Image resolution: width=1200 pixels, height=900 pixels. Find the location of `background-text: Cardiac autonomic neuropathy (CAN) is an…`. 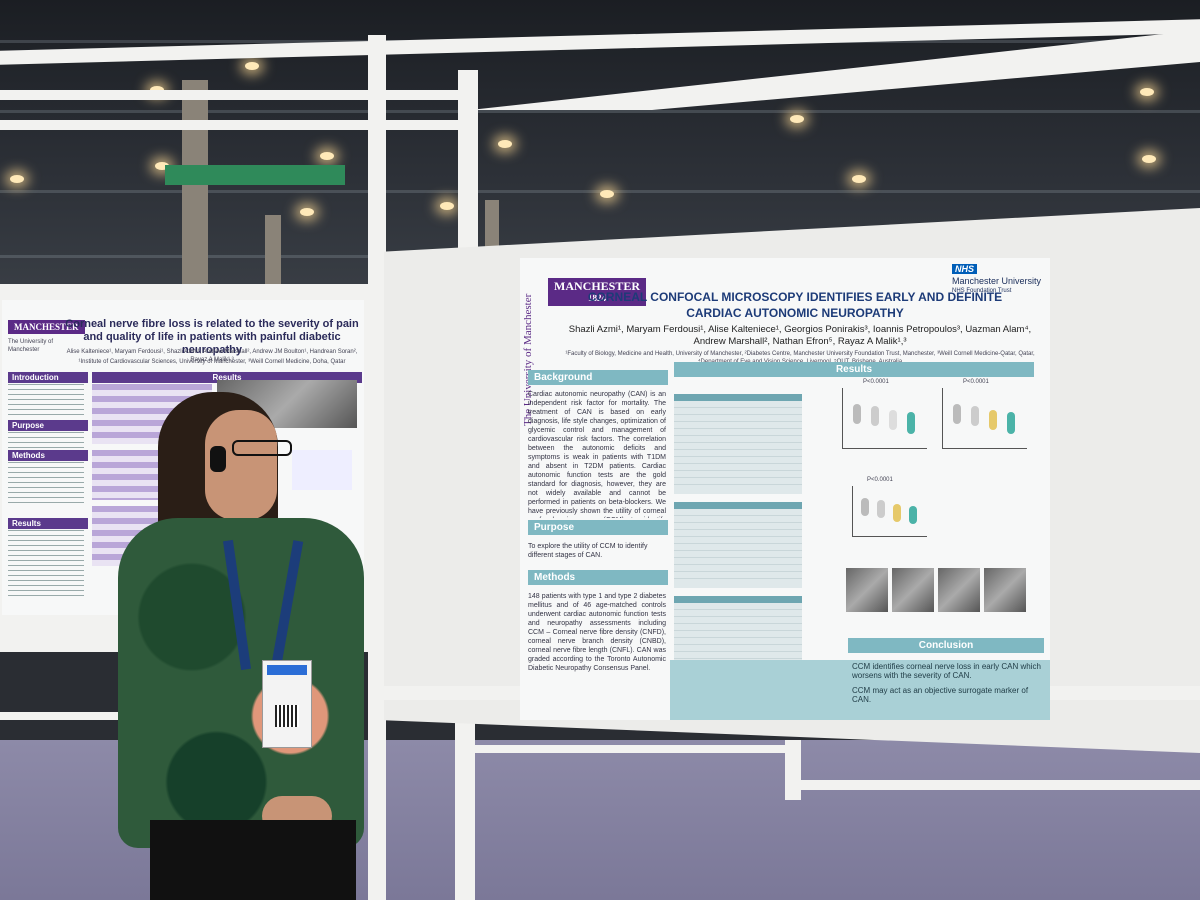

background-text: Cardiac autonomic neuropathy (CAN) is an… is located at coordinates (597, 454).